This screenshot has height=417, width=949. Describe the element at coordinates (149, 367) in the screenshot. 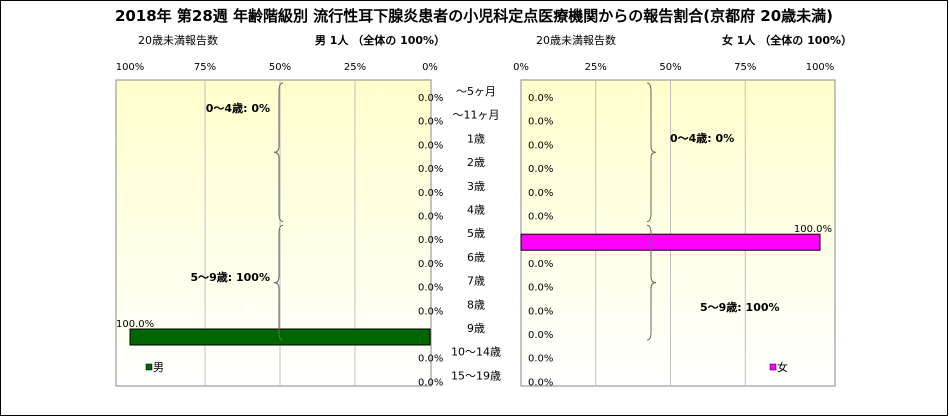

I see `male-legend-swatch` at that location.